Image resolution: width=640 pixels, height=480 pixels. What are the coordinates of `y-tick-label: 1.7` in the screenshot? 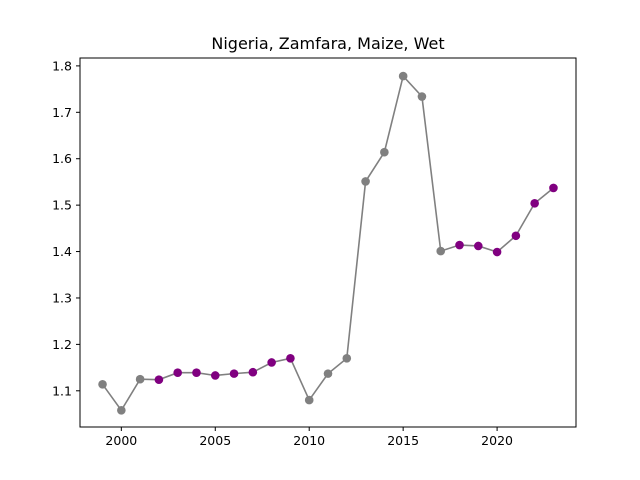 It's located at (62, 112).